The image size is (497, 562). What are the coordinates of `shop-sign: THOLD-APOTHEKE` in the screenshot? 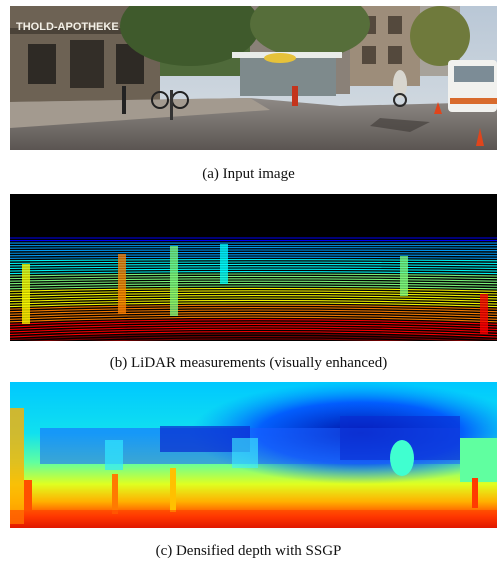 It's located at (67, 27).